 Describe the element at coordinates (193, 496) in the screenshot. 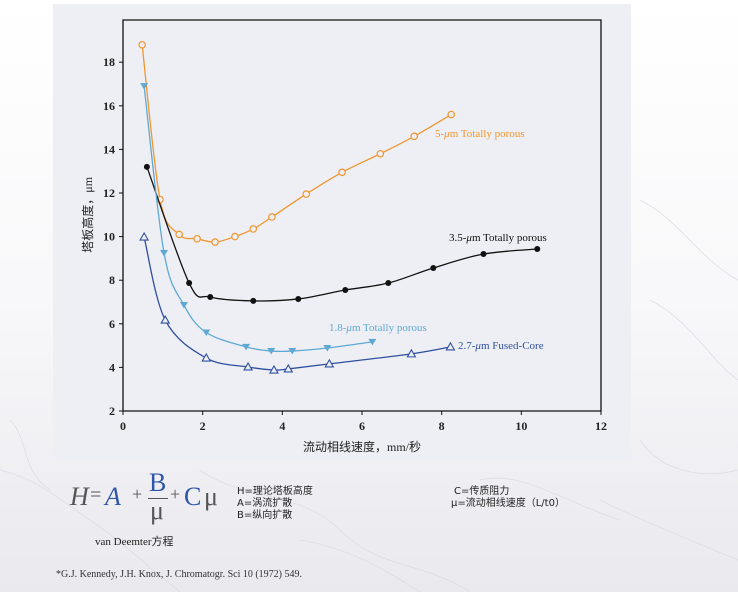

I see `formula-C: C` at that location.